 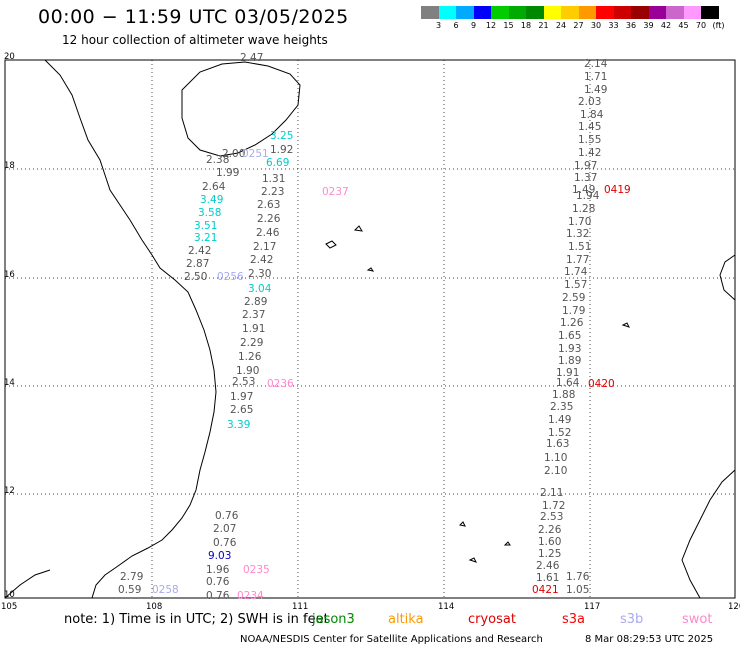 I want to click on wave-height-reading: 0420, so click(x=601, y=384).